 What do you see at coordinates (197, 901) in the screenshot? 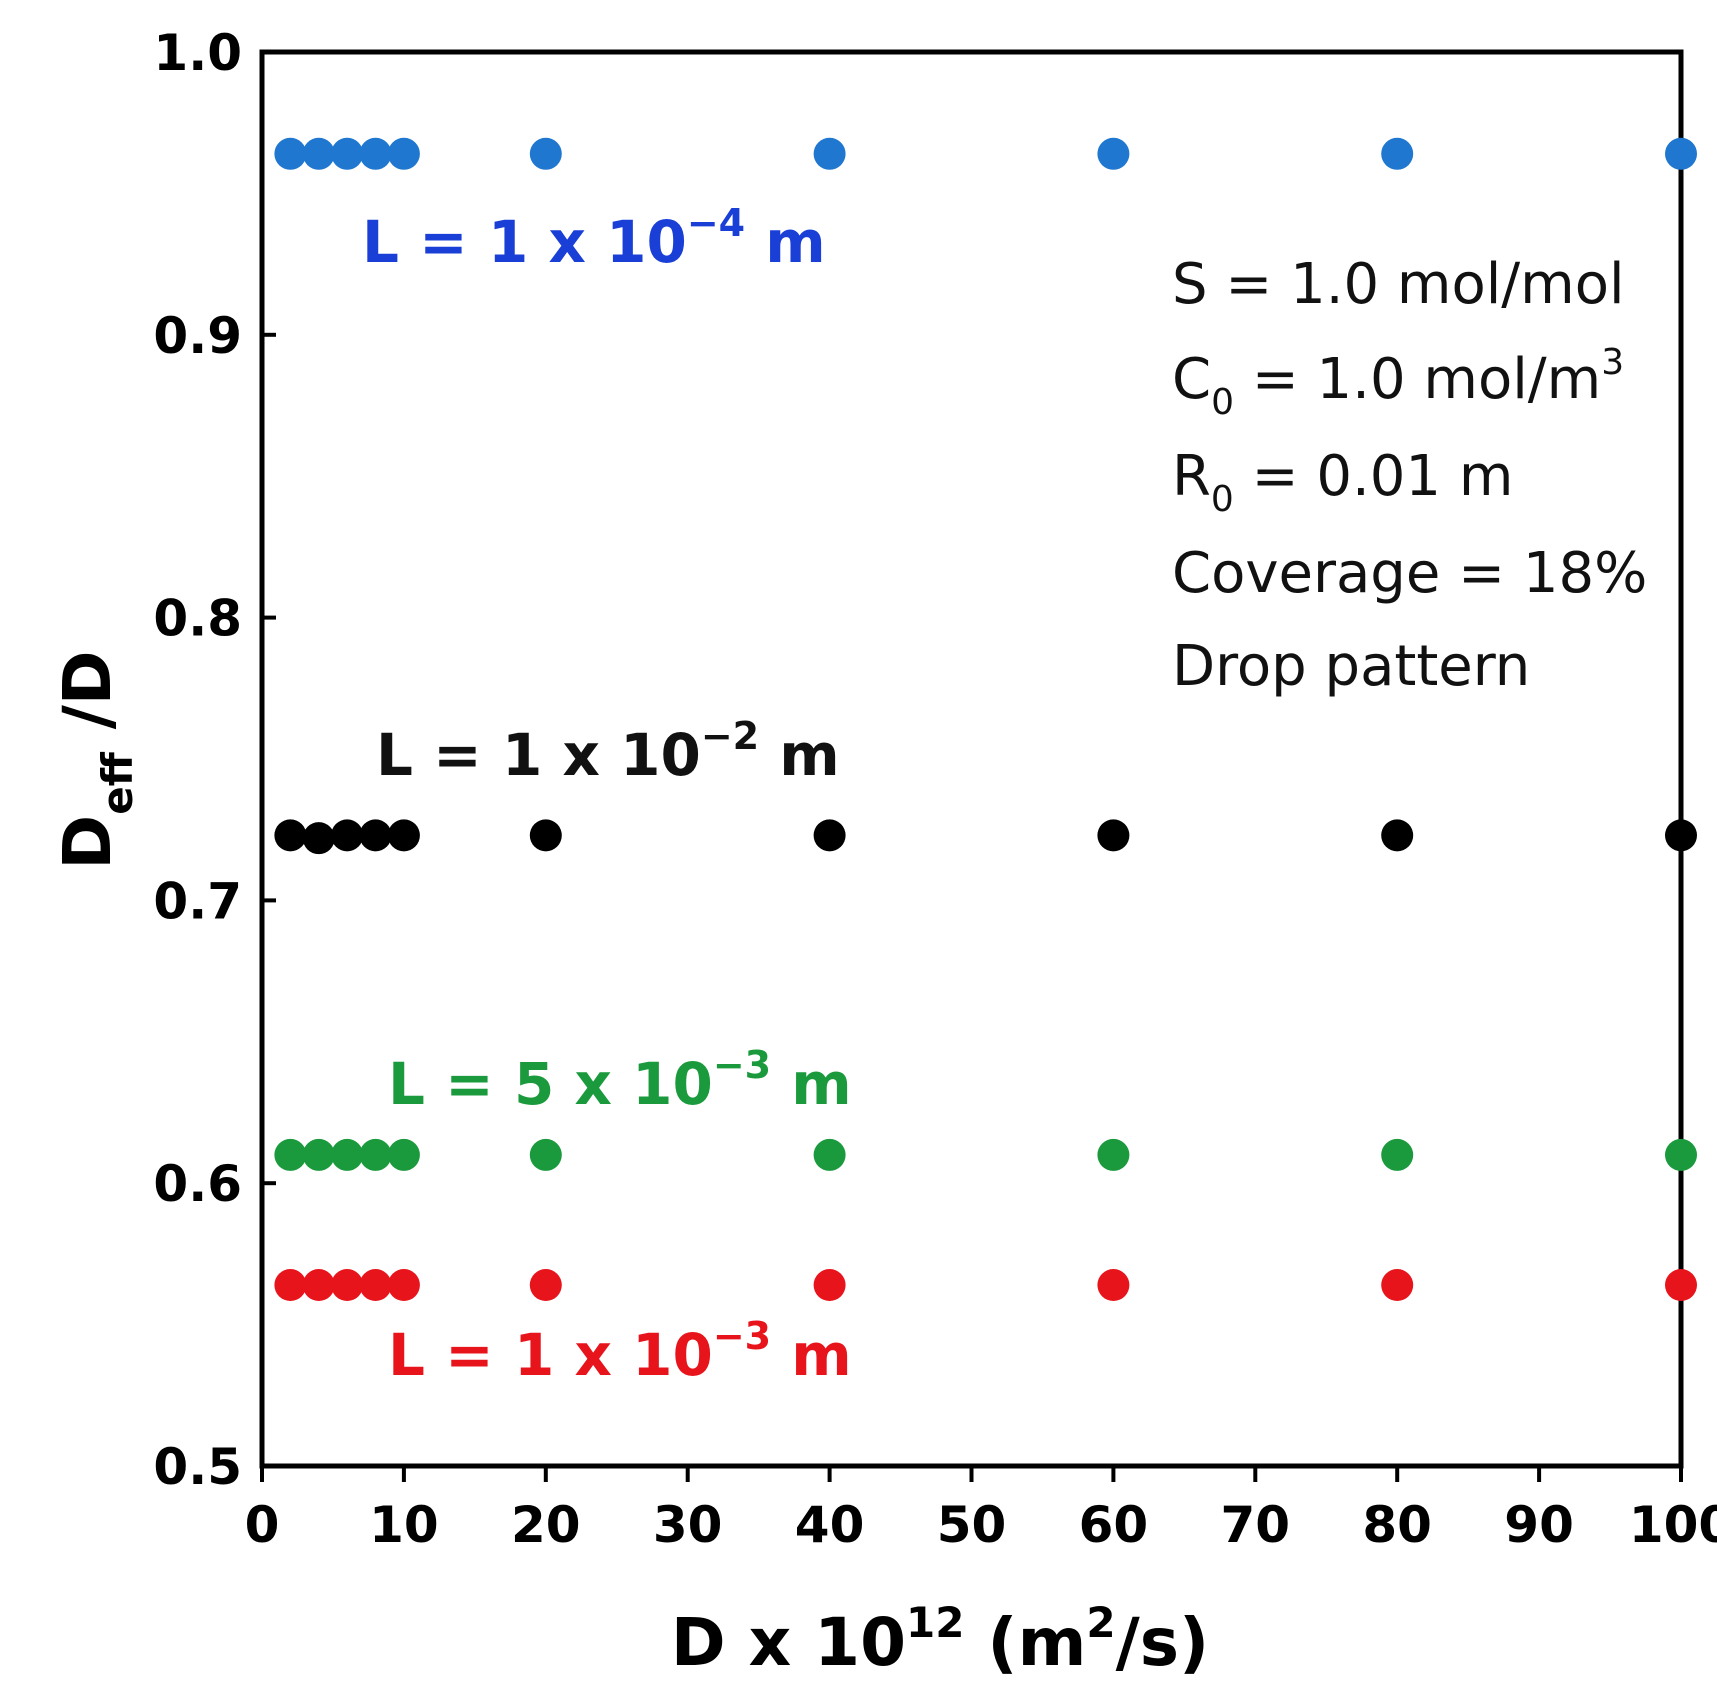
I see `y-tick-label: 0.7` at bounding box center [197, 901].